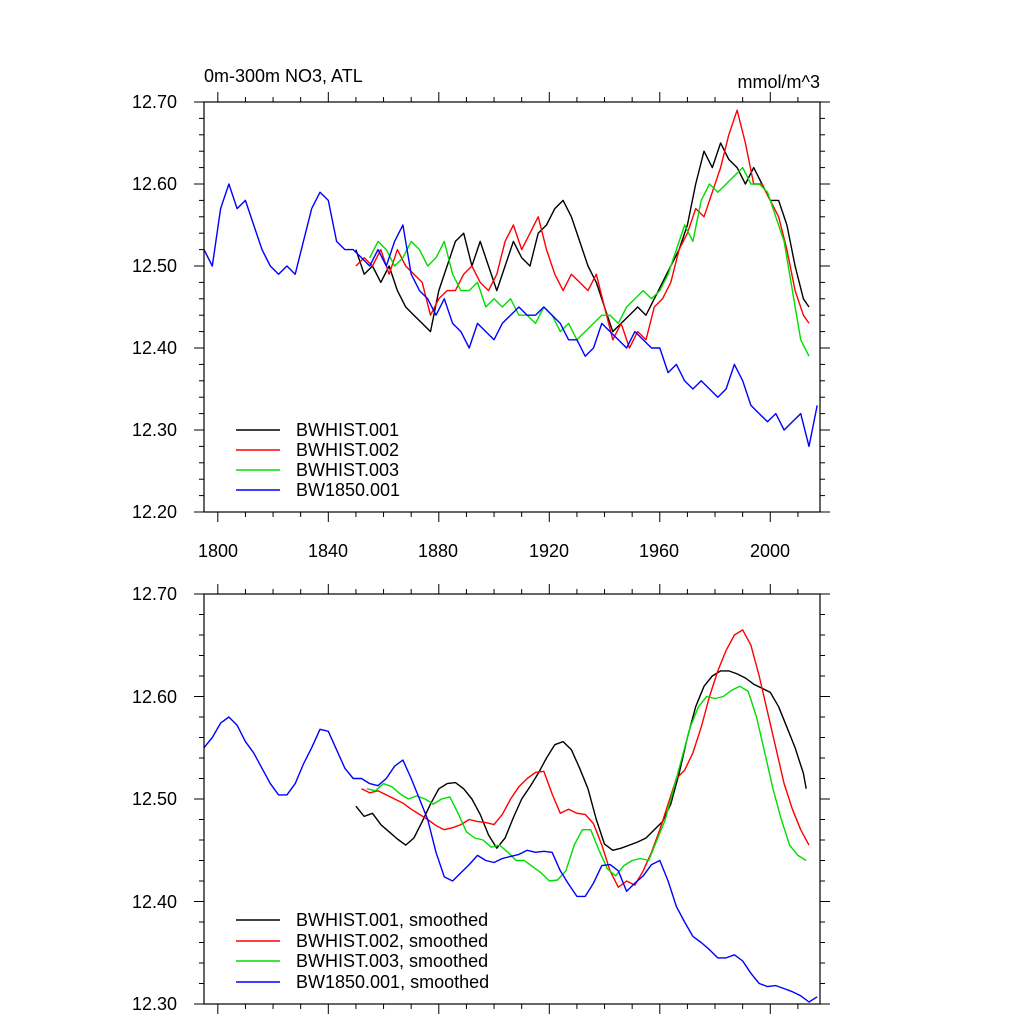 This screenshot has width=1024, height=1029. Describe the element at coordinates (347, 430) in the screenshot. I see `legend-label: BWHIST.001` at that location.